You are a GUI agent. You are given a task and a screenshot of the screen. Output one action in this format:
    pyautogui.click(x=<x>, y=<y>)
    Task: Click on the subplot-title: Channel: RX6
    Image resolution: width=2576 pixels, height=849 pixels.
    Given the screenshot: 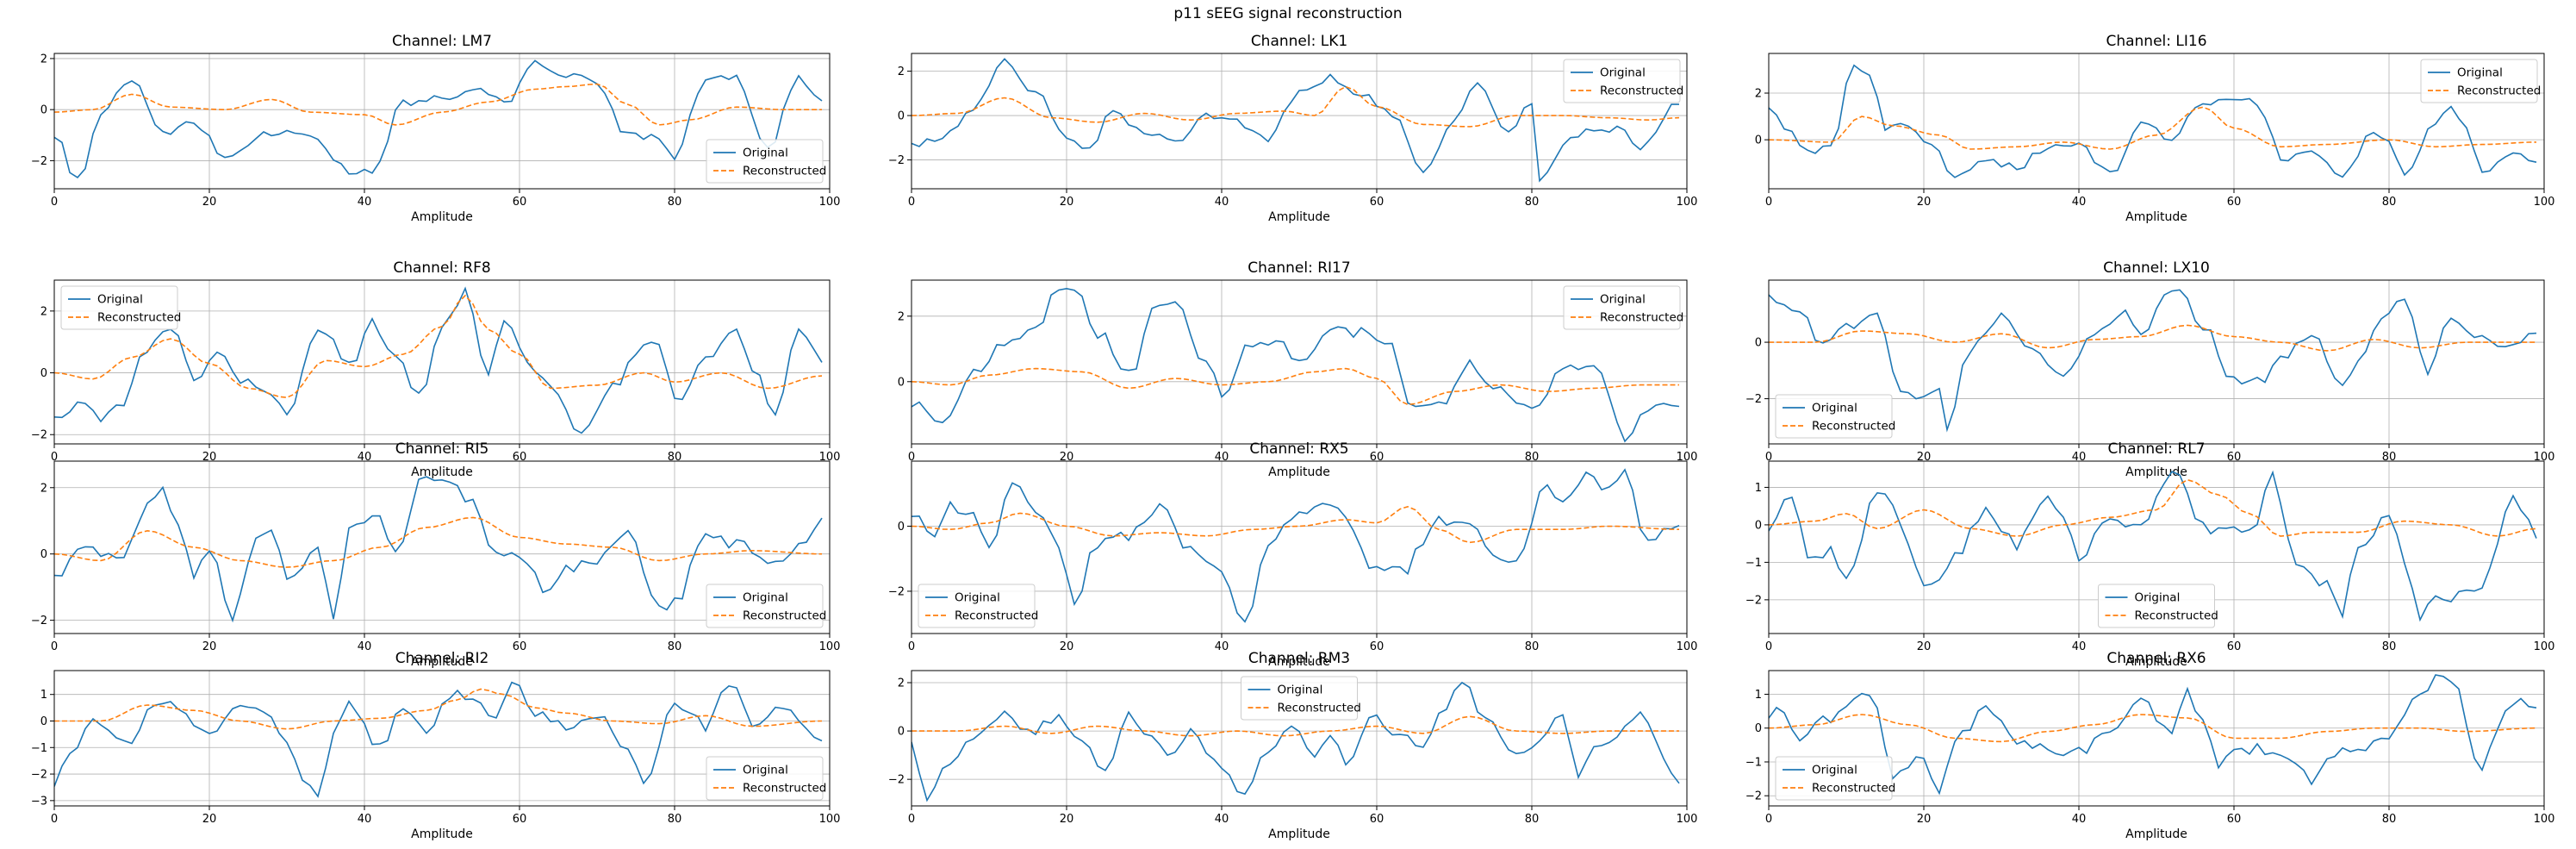 What is the action you would take?
    pyautogui.click(x=2156, y=658)
    